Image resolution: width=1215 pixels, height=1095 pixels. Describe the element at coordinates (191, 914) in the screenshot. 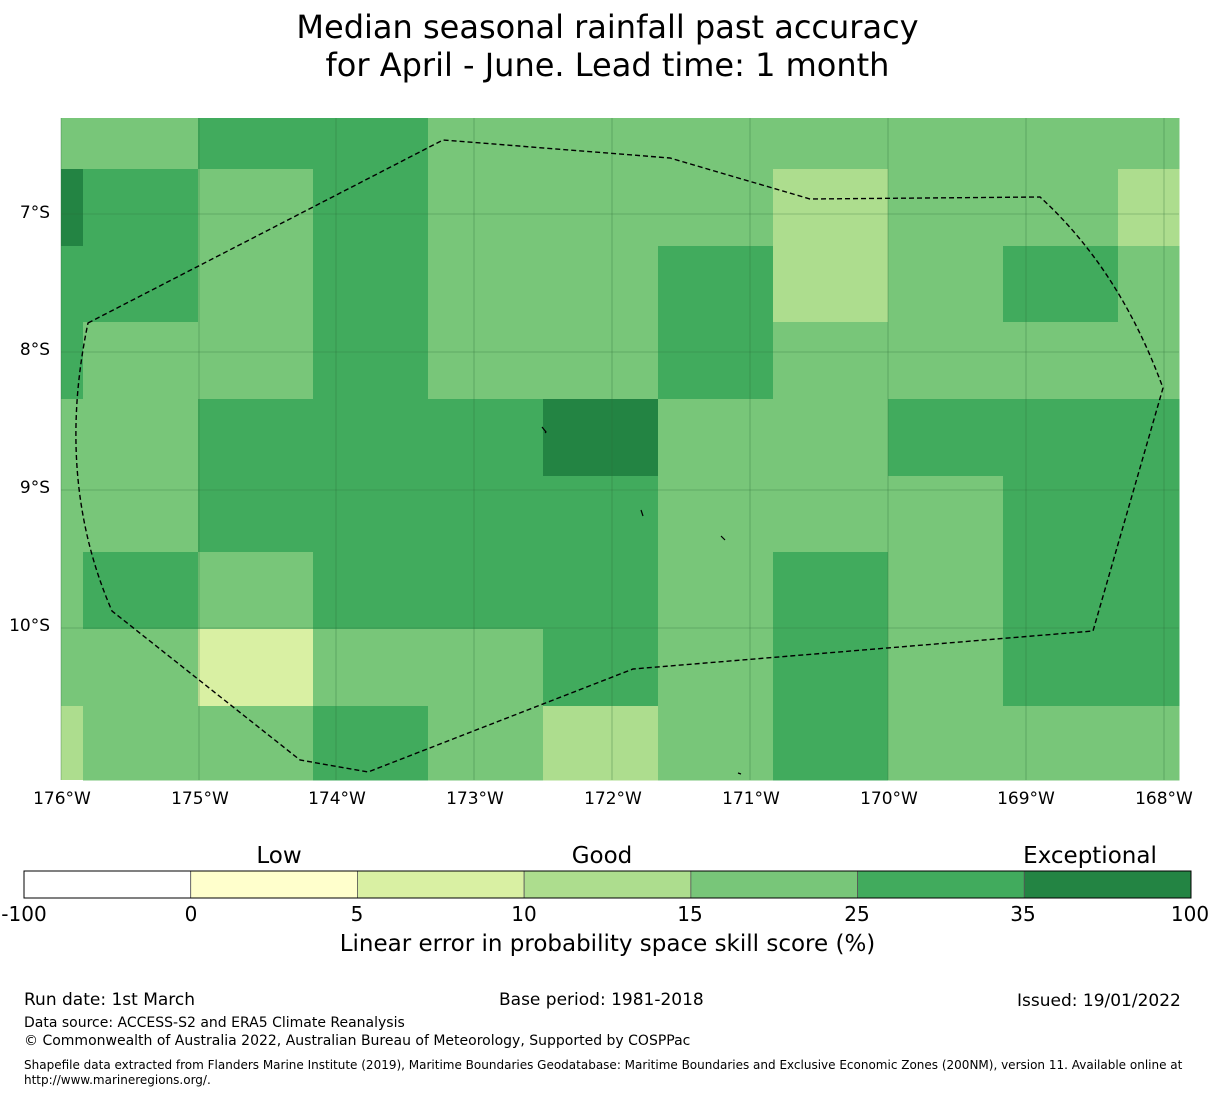

I see `colorbar-tick: 0` at that location.